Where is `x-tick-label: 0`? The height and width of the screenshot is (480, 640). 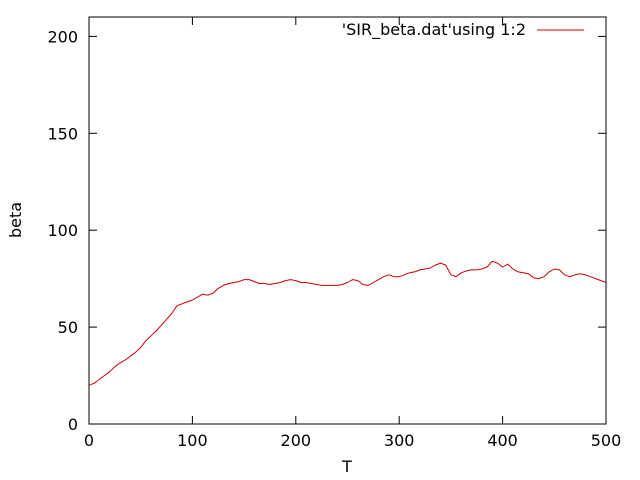 x-tick-label: 0 is located at coordinates (89, 440).